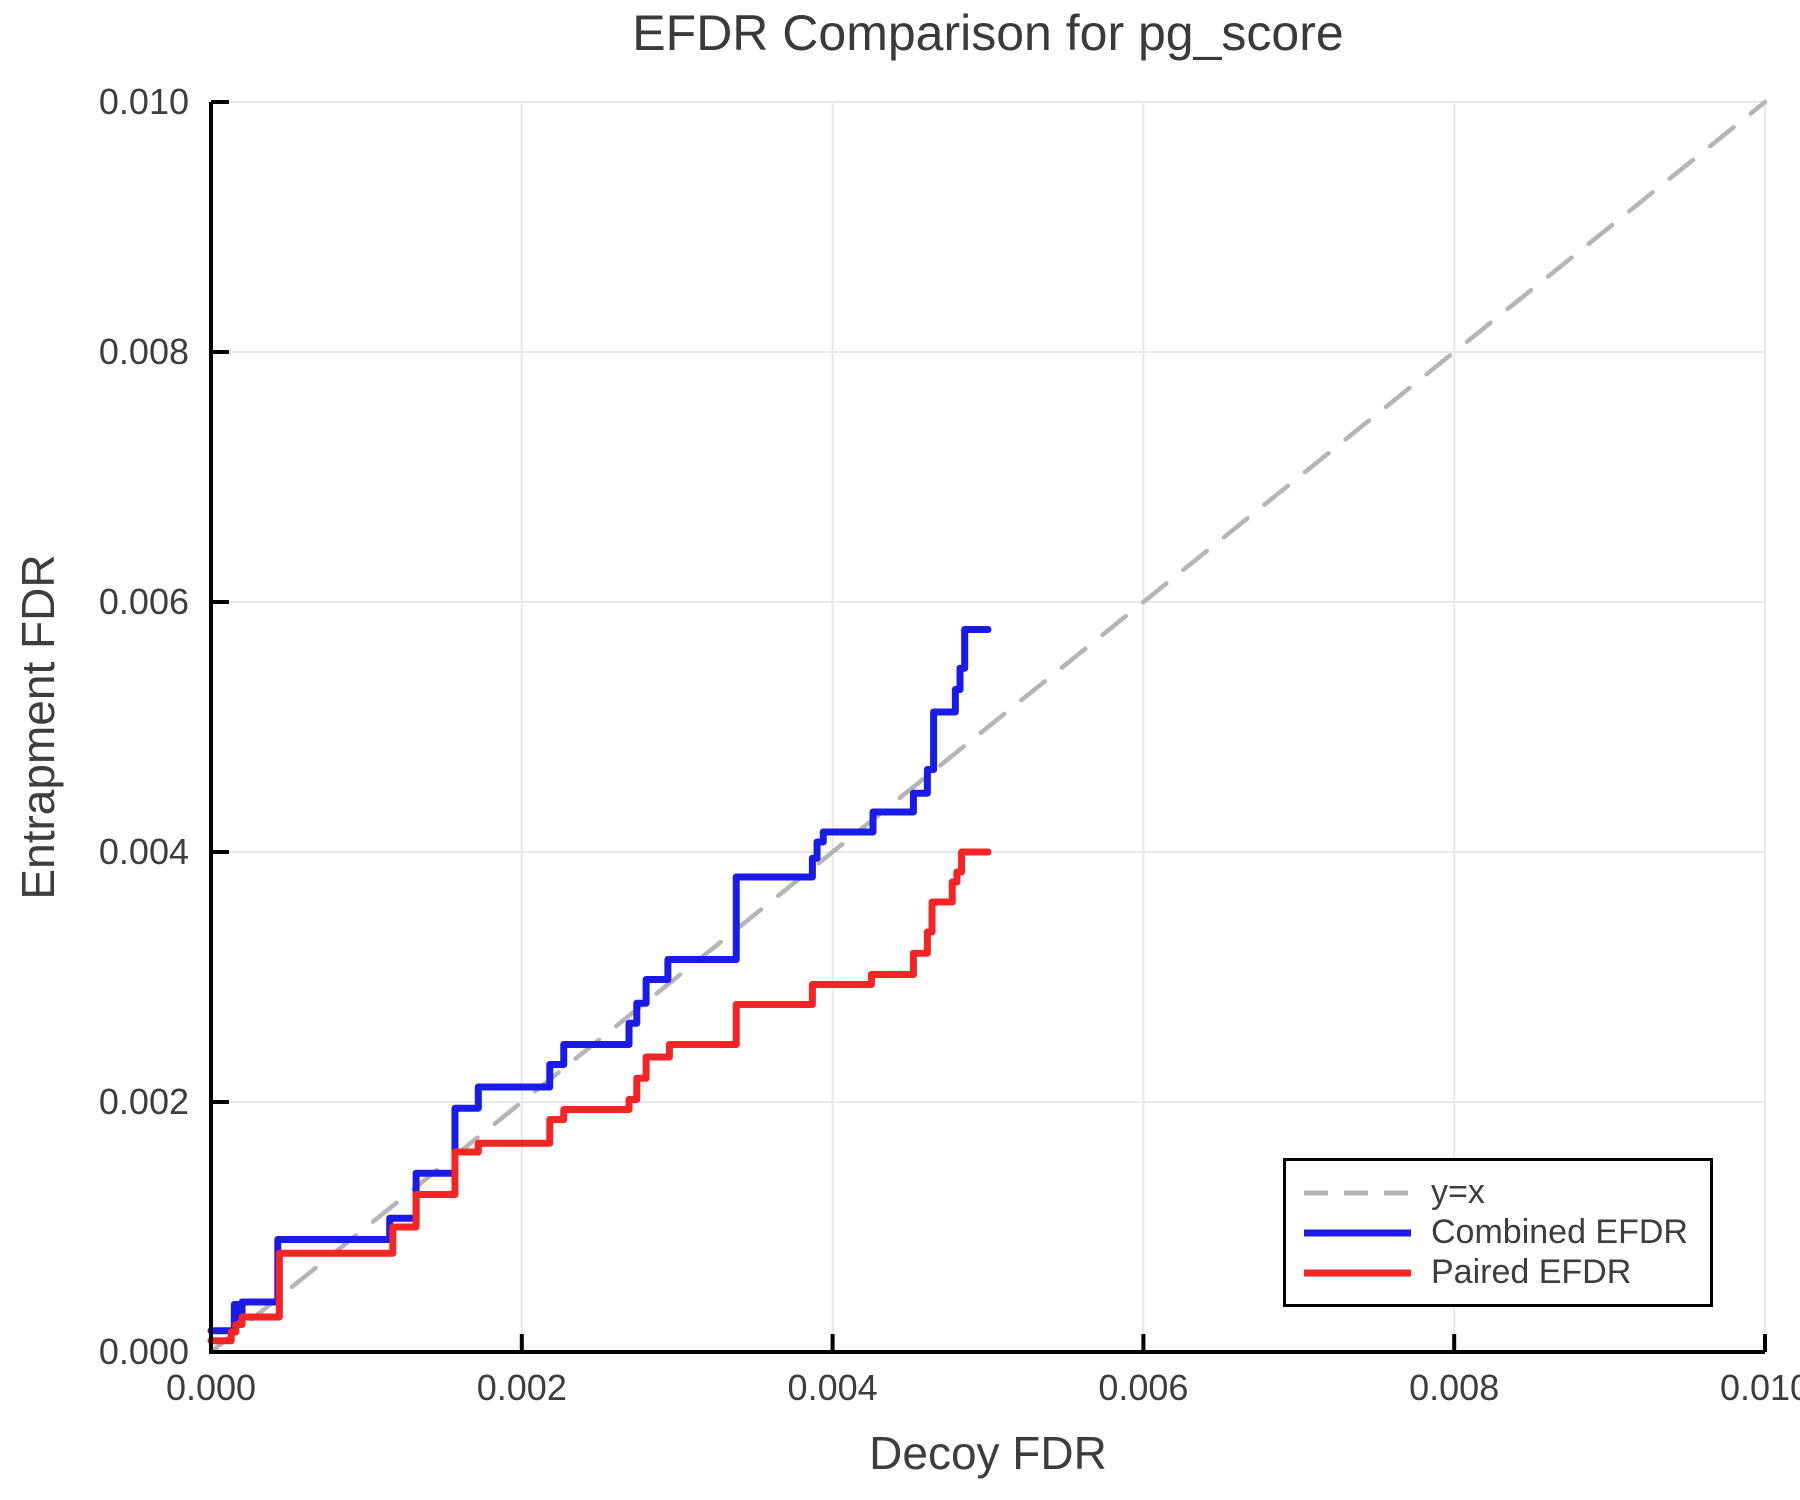  Describe the element at coordinates (38, 727) in the screenshot. I see `y-axis-label: Entrapment FDR` at that location.